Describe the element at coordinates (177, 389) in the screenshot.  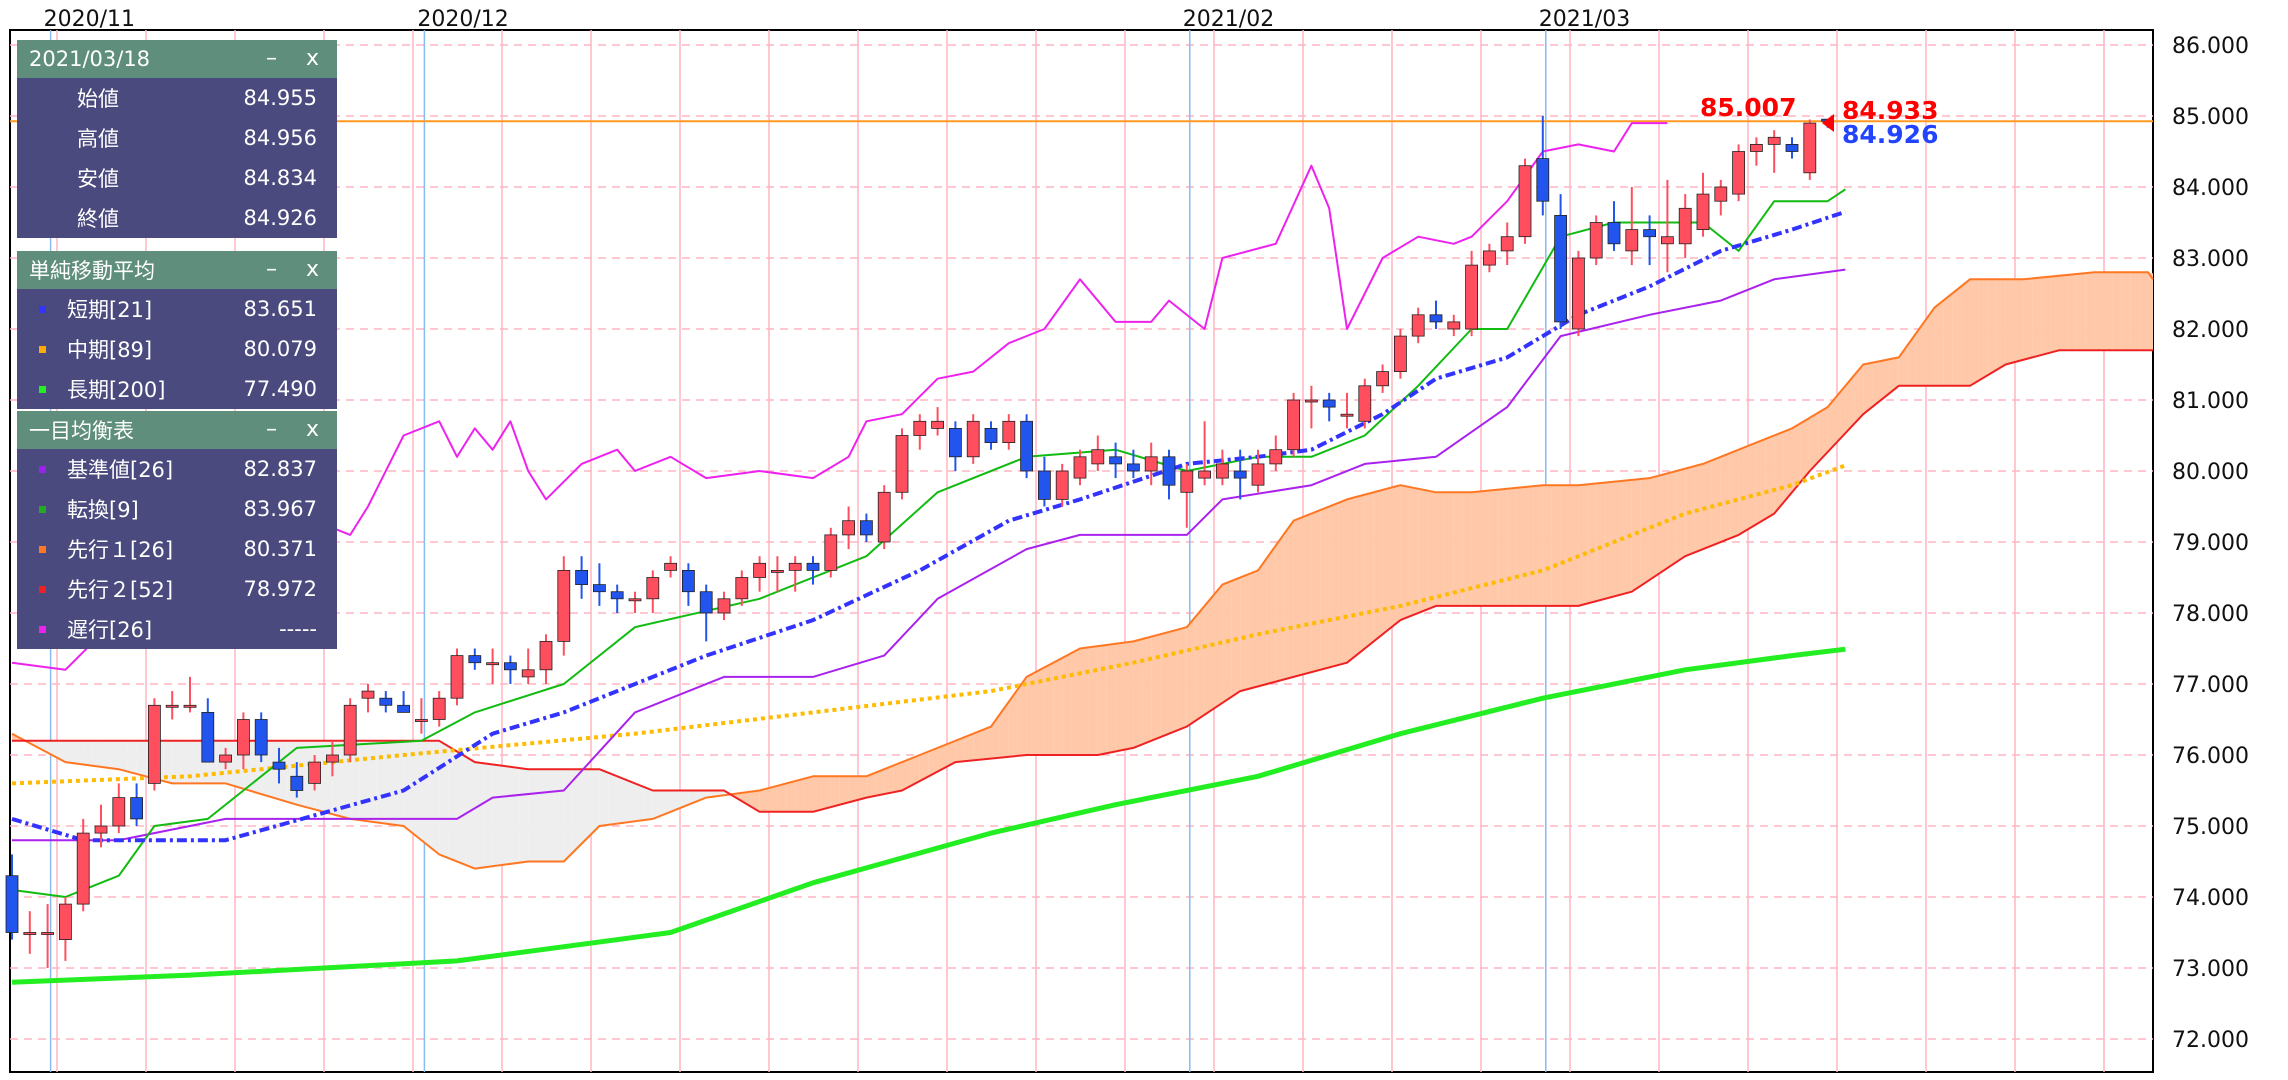
I see `sma-row-long: 長期[200] 77.490` at that location.